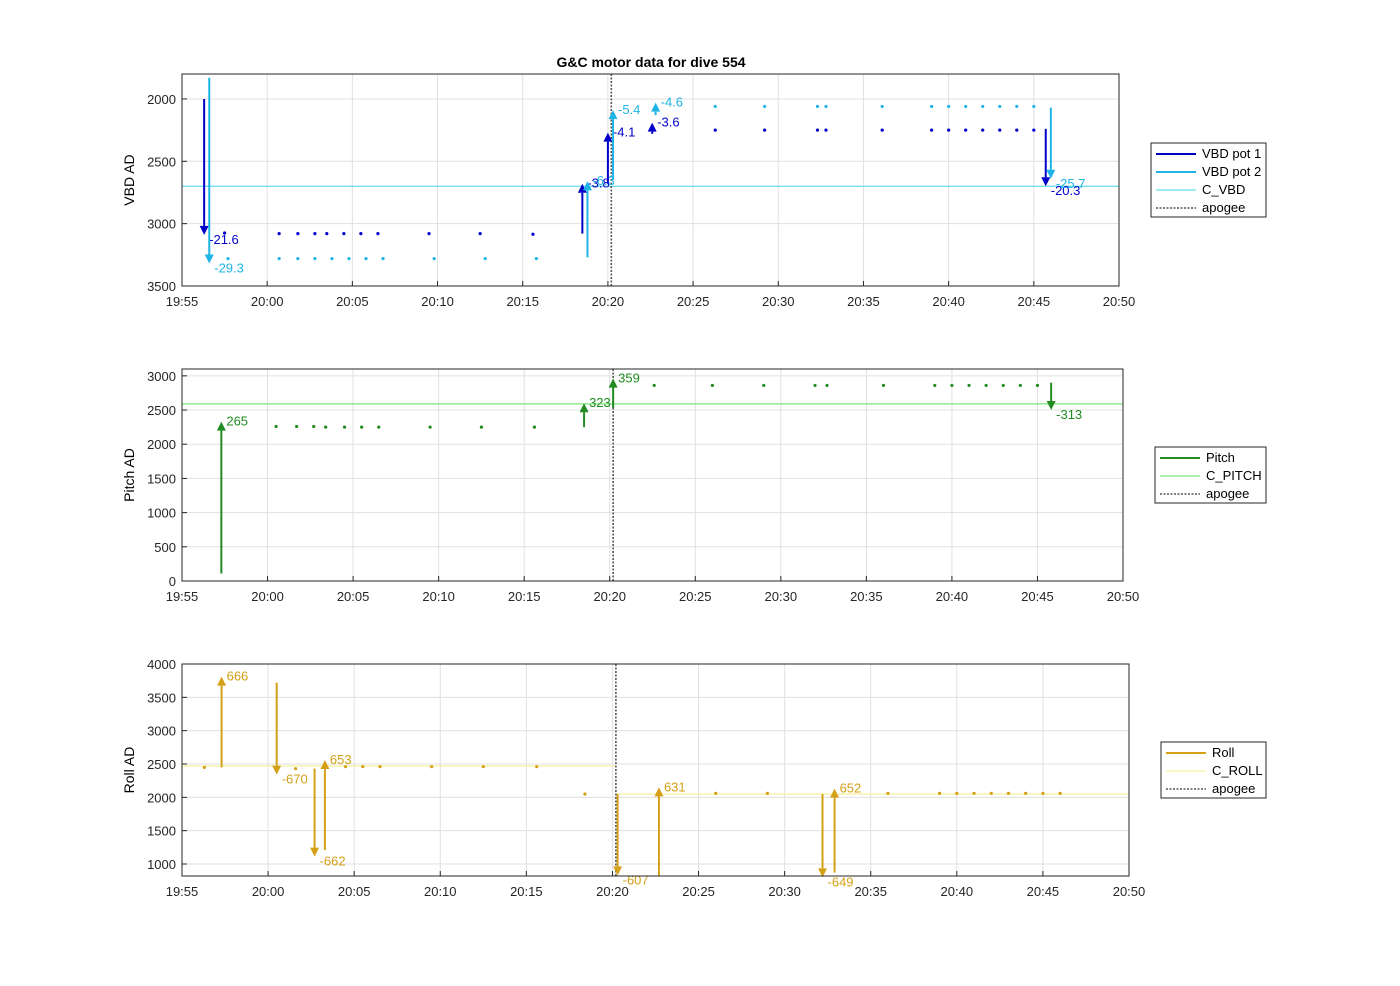 The image size is (1400, 986). Describe the element at coordinates (172, 581) in the screenshot. I see `y-tick-label: 0` at that location.